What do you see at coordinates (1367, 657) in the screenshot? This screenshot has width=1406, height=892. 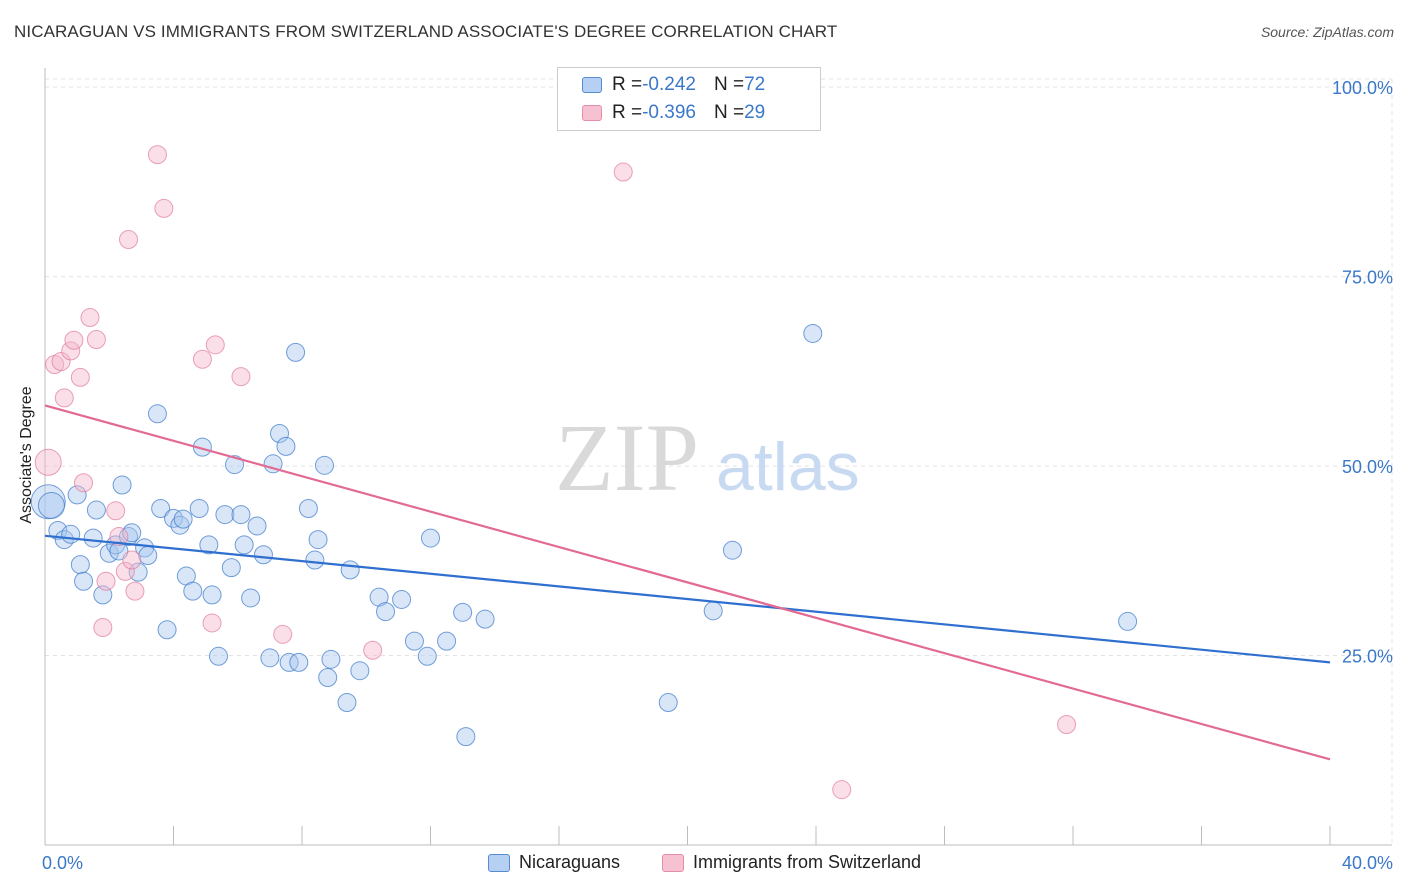 I see `y-tick-label: 25.0%` at bounding box center [1367, 657].